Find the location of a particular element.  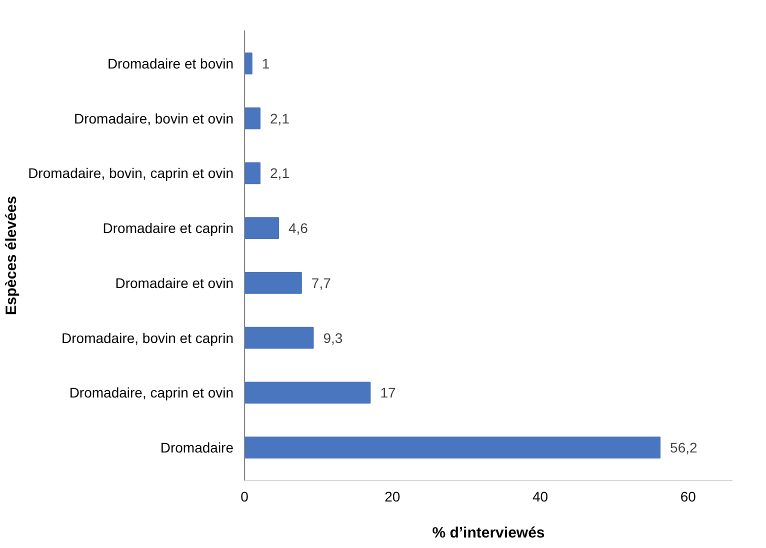

y-tick-label: Dromadaire et ovin is located at coordinates (174, 282).